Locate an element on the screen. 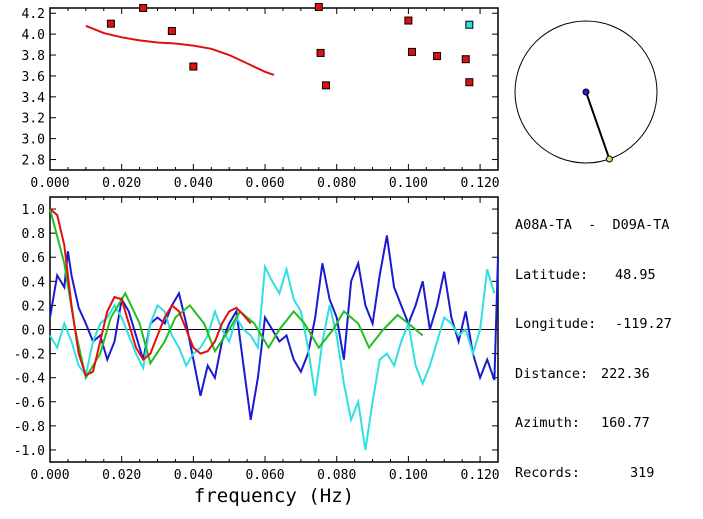 Image resolution: width=703 pixels, height=519 pixels. y-tick-label: 0.6 is located at coordinates (33, 258).